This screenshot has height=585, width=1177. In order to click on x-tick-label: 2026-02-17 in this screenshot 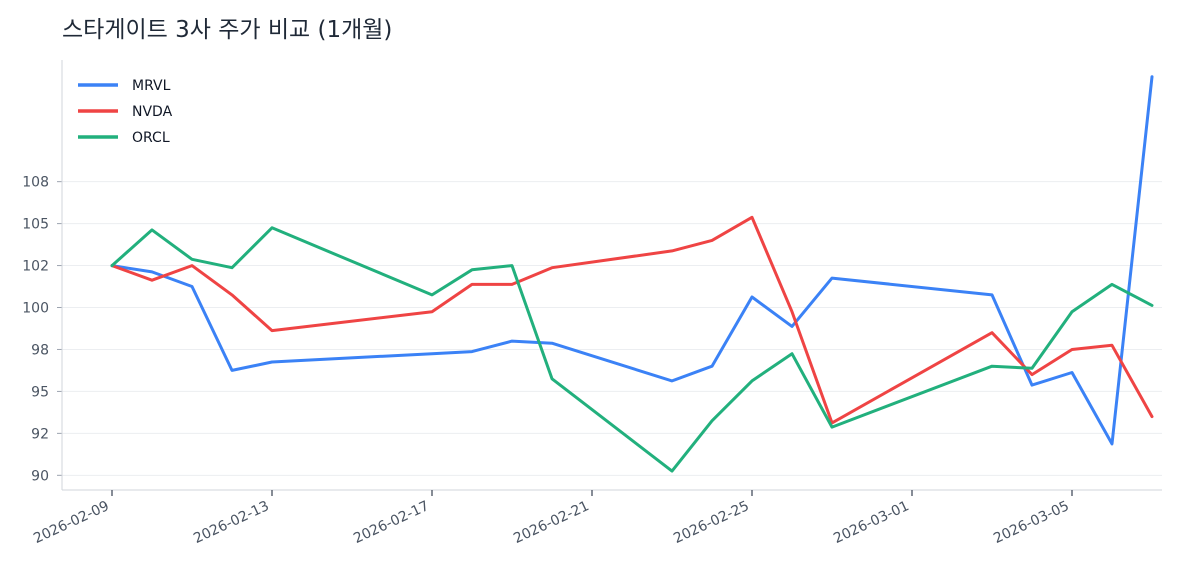, I will do `click(391, 522)`.